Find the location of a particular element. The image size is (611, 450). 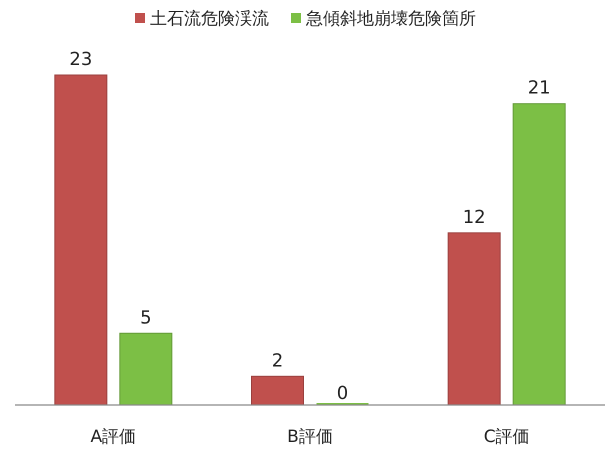

legend-label: 急傾斜地崩壊危険箇所 is located at coordinates (390, 19).